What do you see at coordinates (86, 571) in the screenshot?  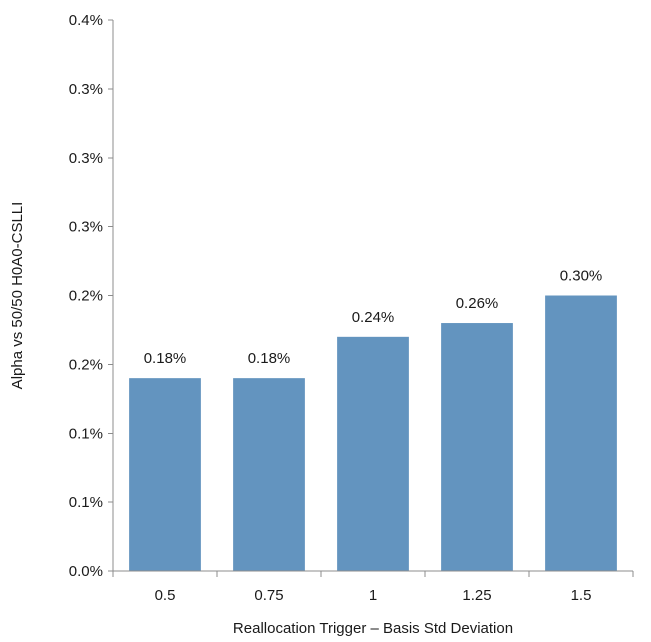 I see `y-tick-label: 0.0%` at bounding box center [86, 571].